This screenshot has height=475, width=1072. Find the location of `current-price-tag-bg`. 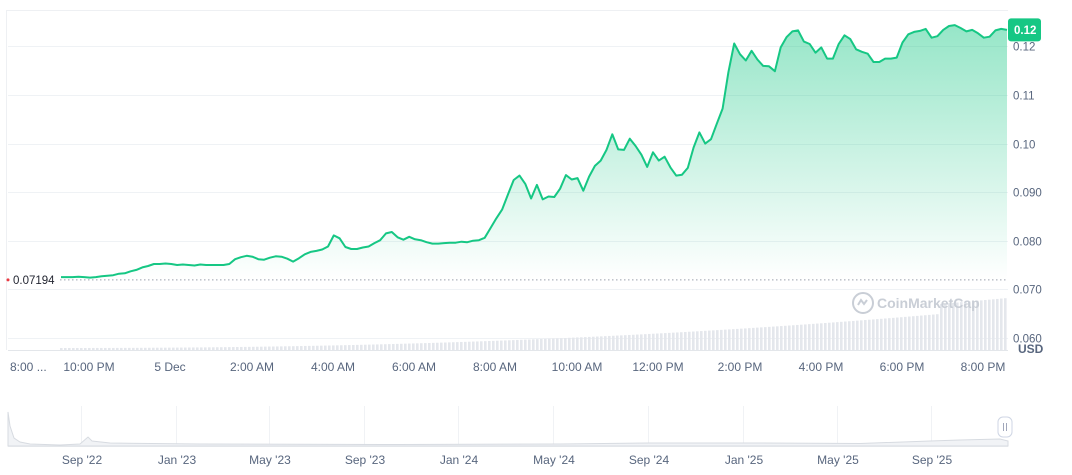

current-price-tag-bg is located at coordinates (1024, 30).